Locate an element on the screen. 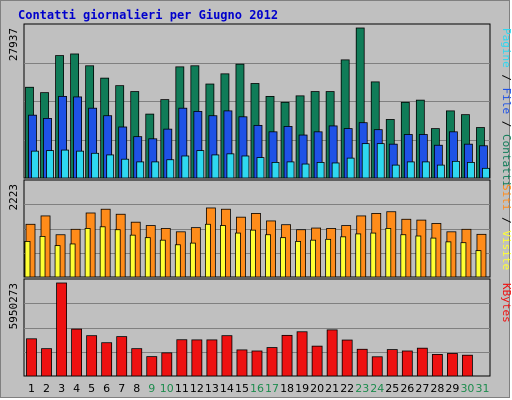 The height and width of the screenshot is (400, 512). x-tick-label-16: 16 is located at coordinates (257, 388).